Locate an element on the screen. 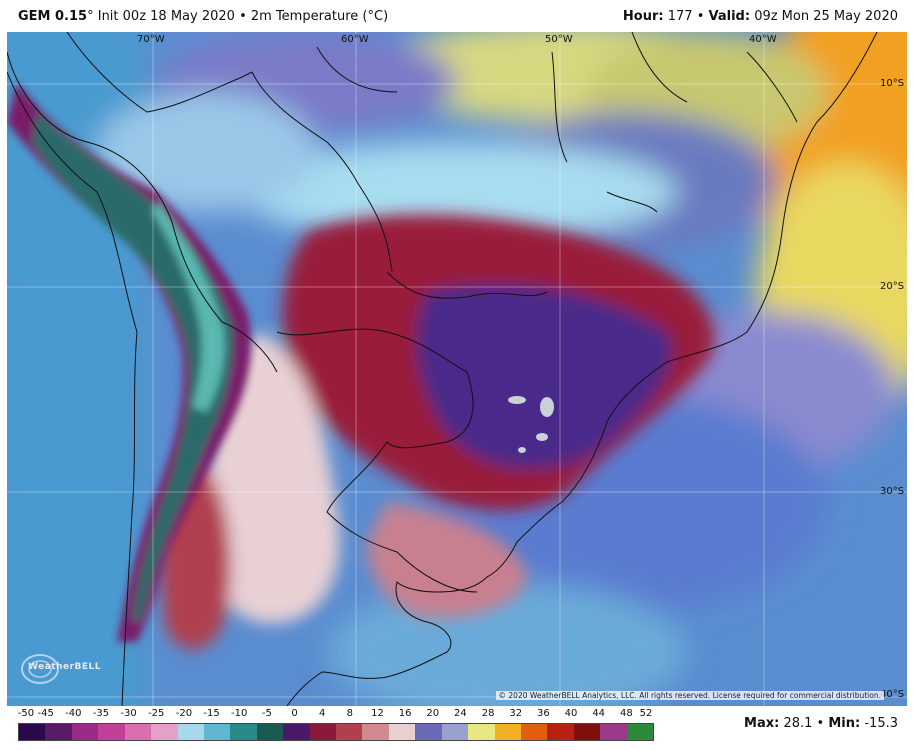 The image size is (914, 750). legend-tick: 32 is located at coordinates (516, 713).